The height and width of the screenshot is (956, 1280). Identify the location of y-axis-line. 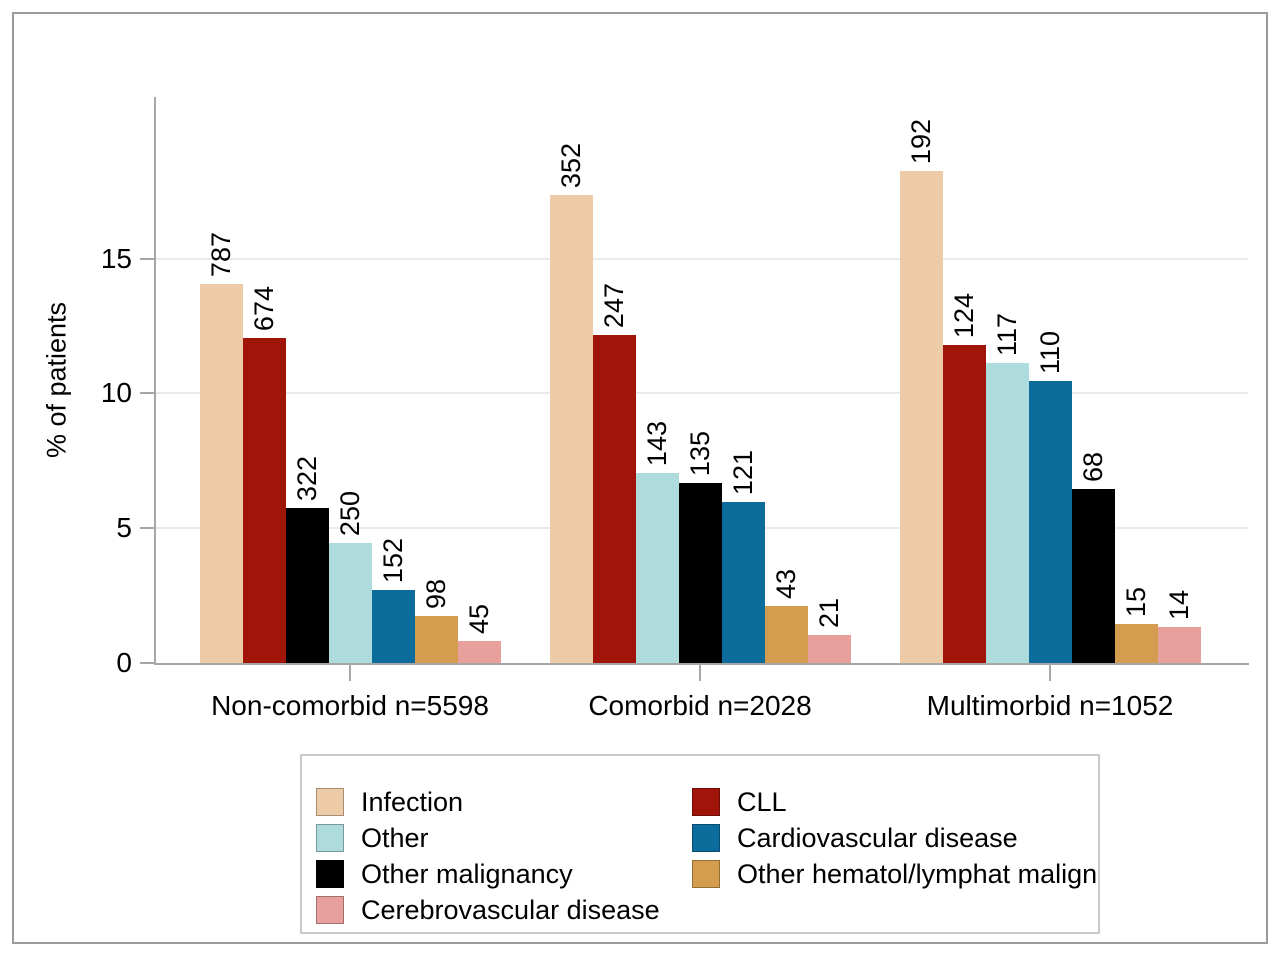
(155, 381).